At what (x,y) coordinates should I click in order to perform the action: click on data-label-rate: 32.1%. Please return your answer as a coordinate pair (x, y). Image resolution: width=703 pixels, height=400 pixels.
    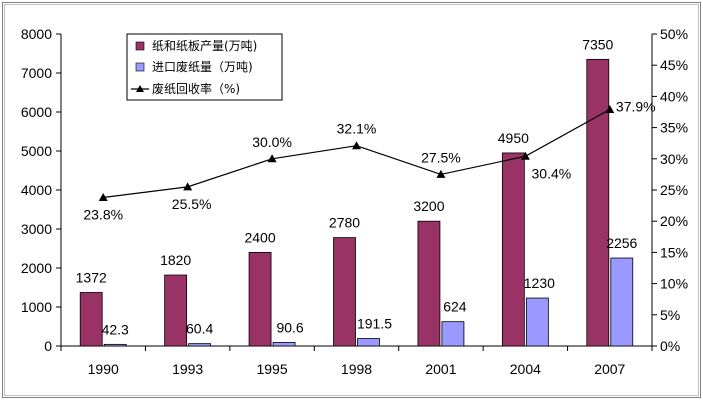
    Looking at the image, I should click on (357, 129).